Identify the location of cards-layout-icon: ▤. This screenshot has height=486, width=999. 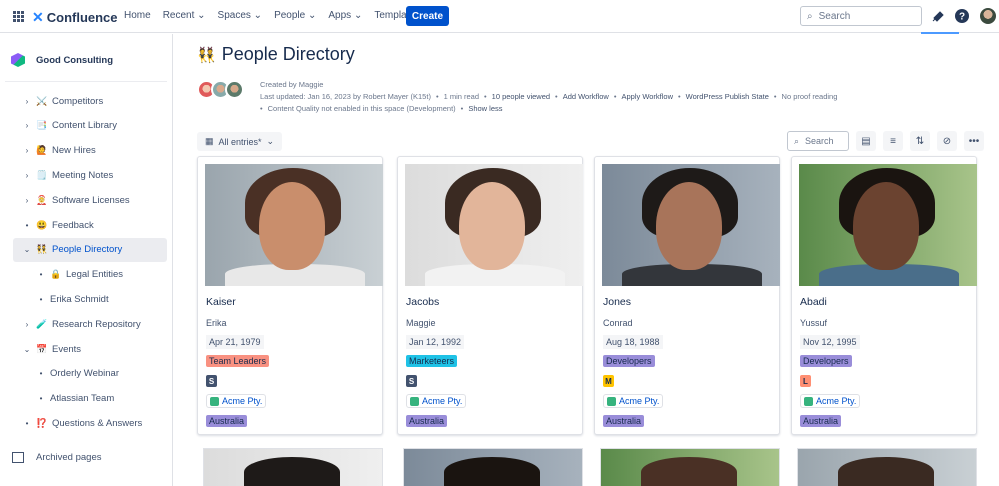
(866, 141).